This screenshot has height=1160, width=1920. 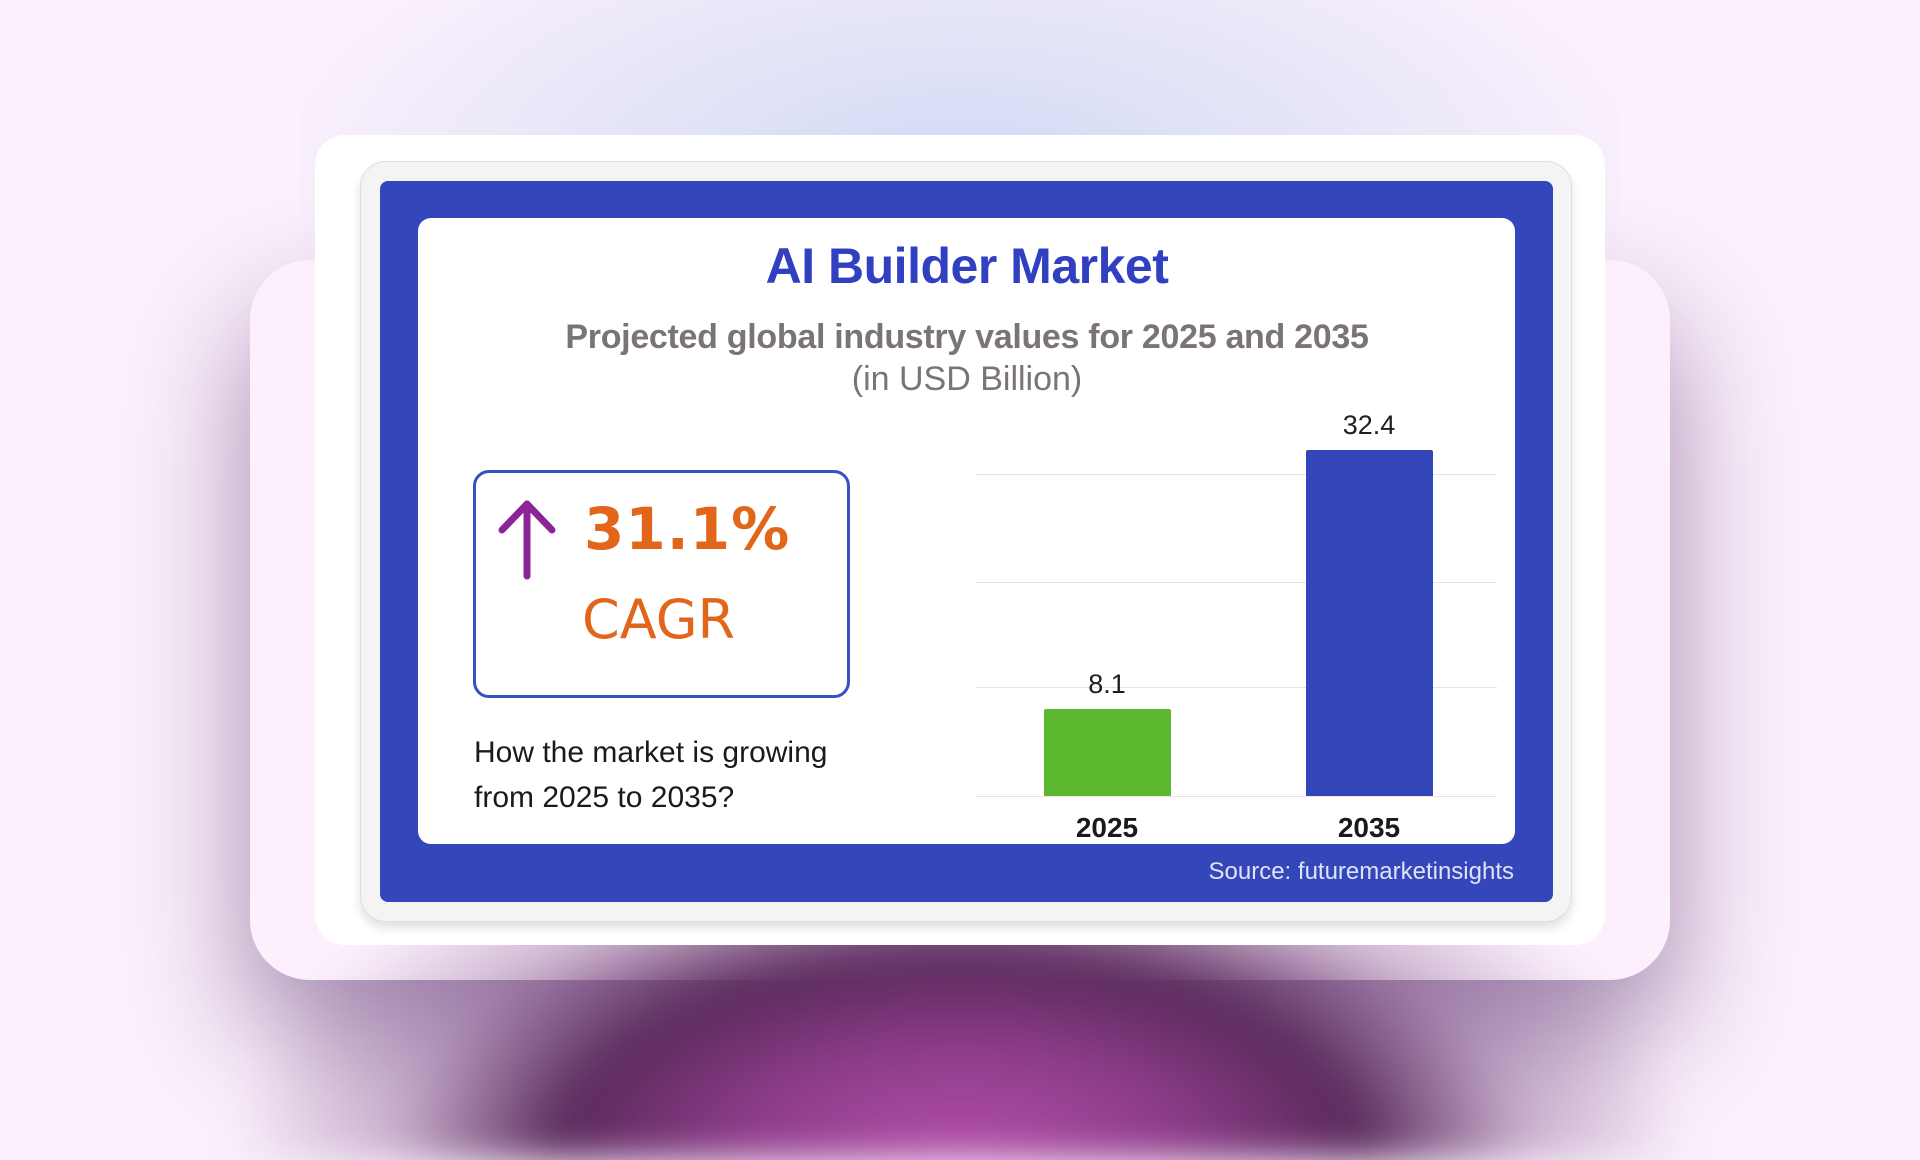 What do you see at coordinates (1107, 827) in the screenshot?
I see `x-label-2025: 2025` at bounding box center [1107, 827].